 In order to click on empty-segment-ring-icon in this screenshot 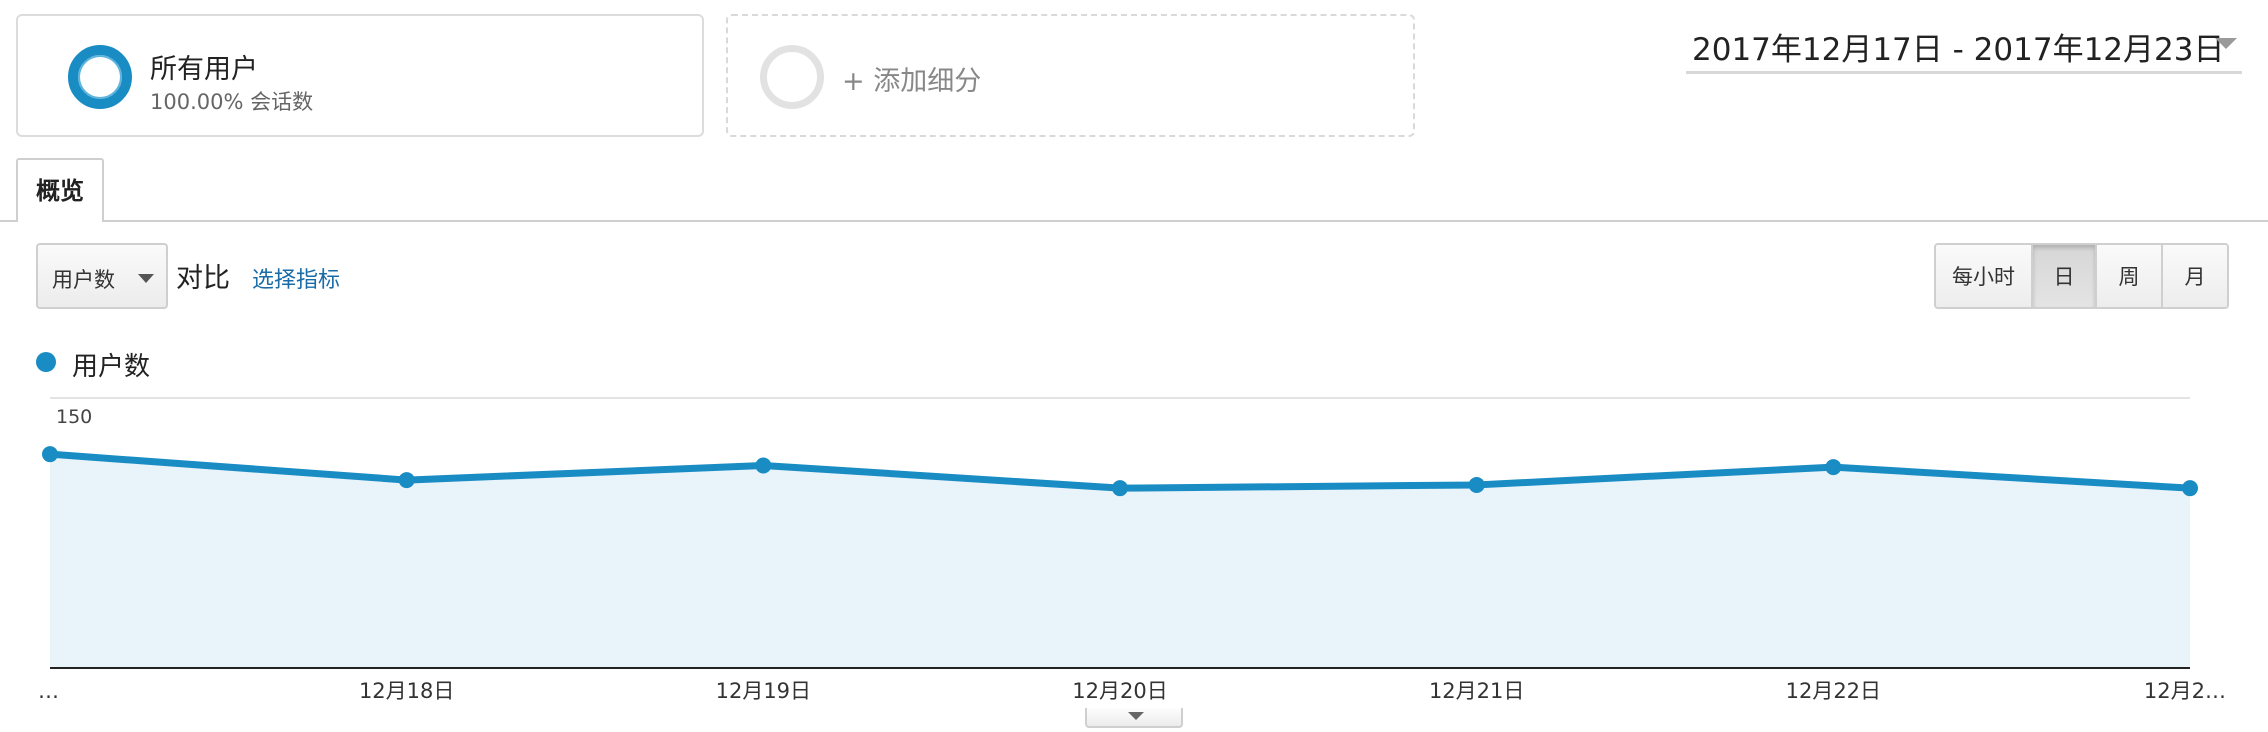, I will do `click(792, 77)`.